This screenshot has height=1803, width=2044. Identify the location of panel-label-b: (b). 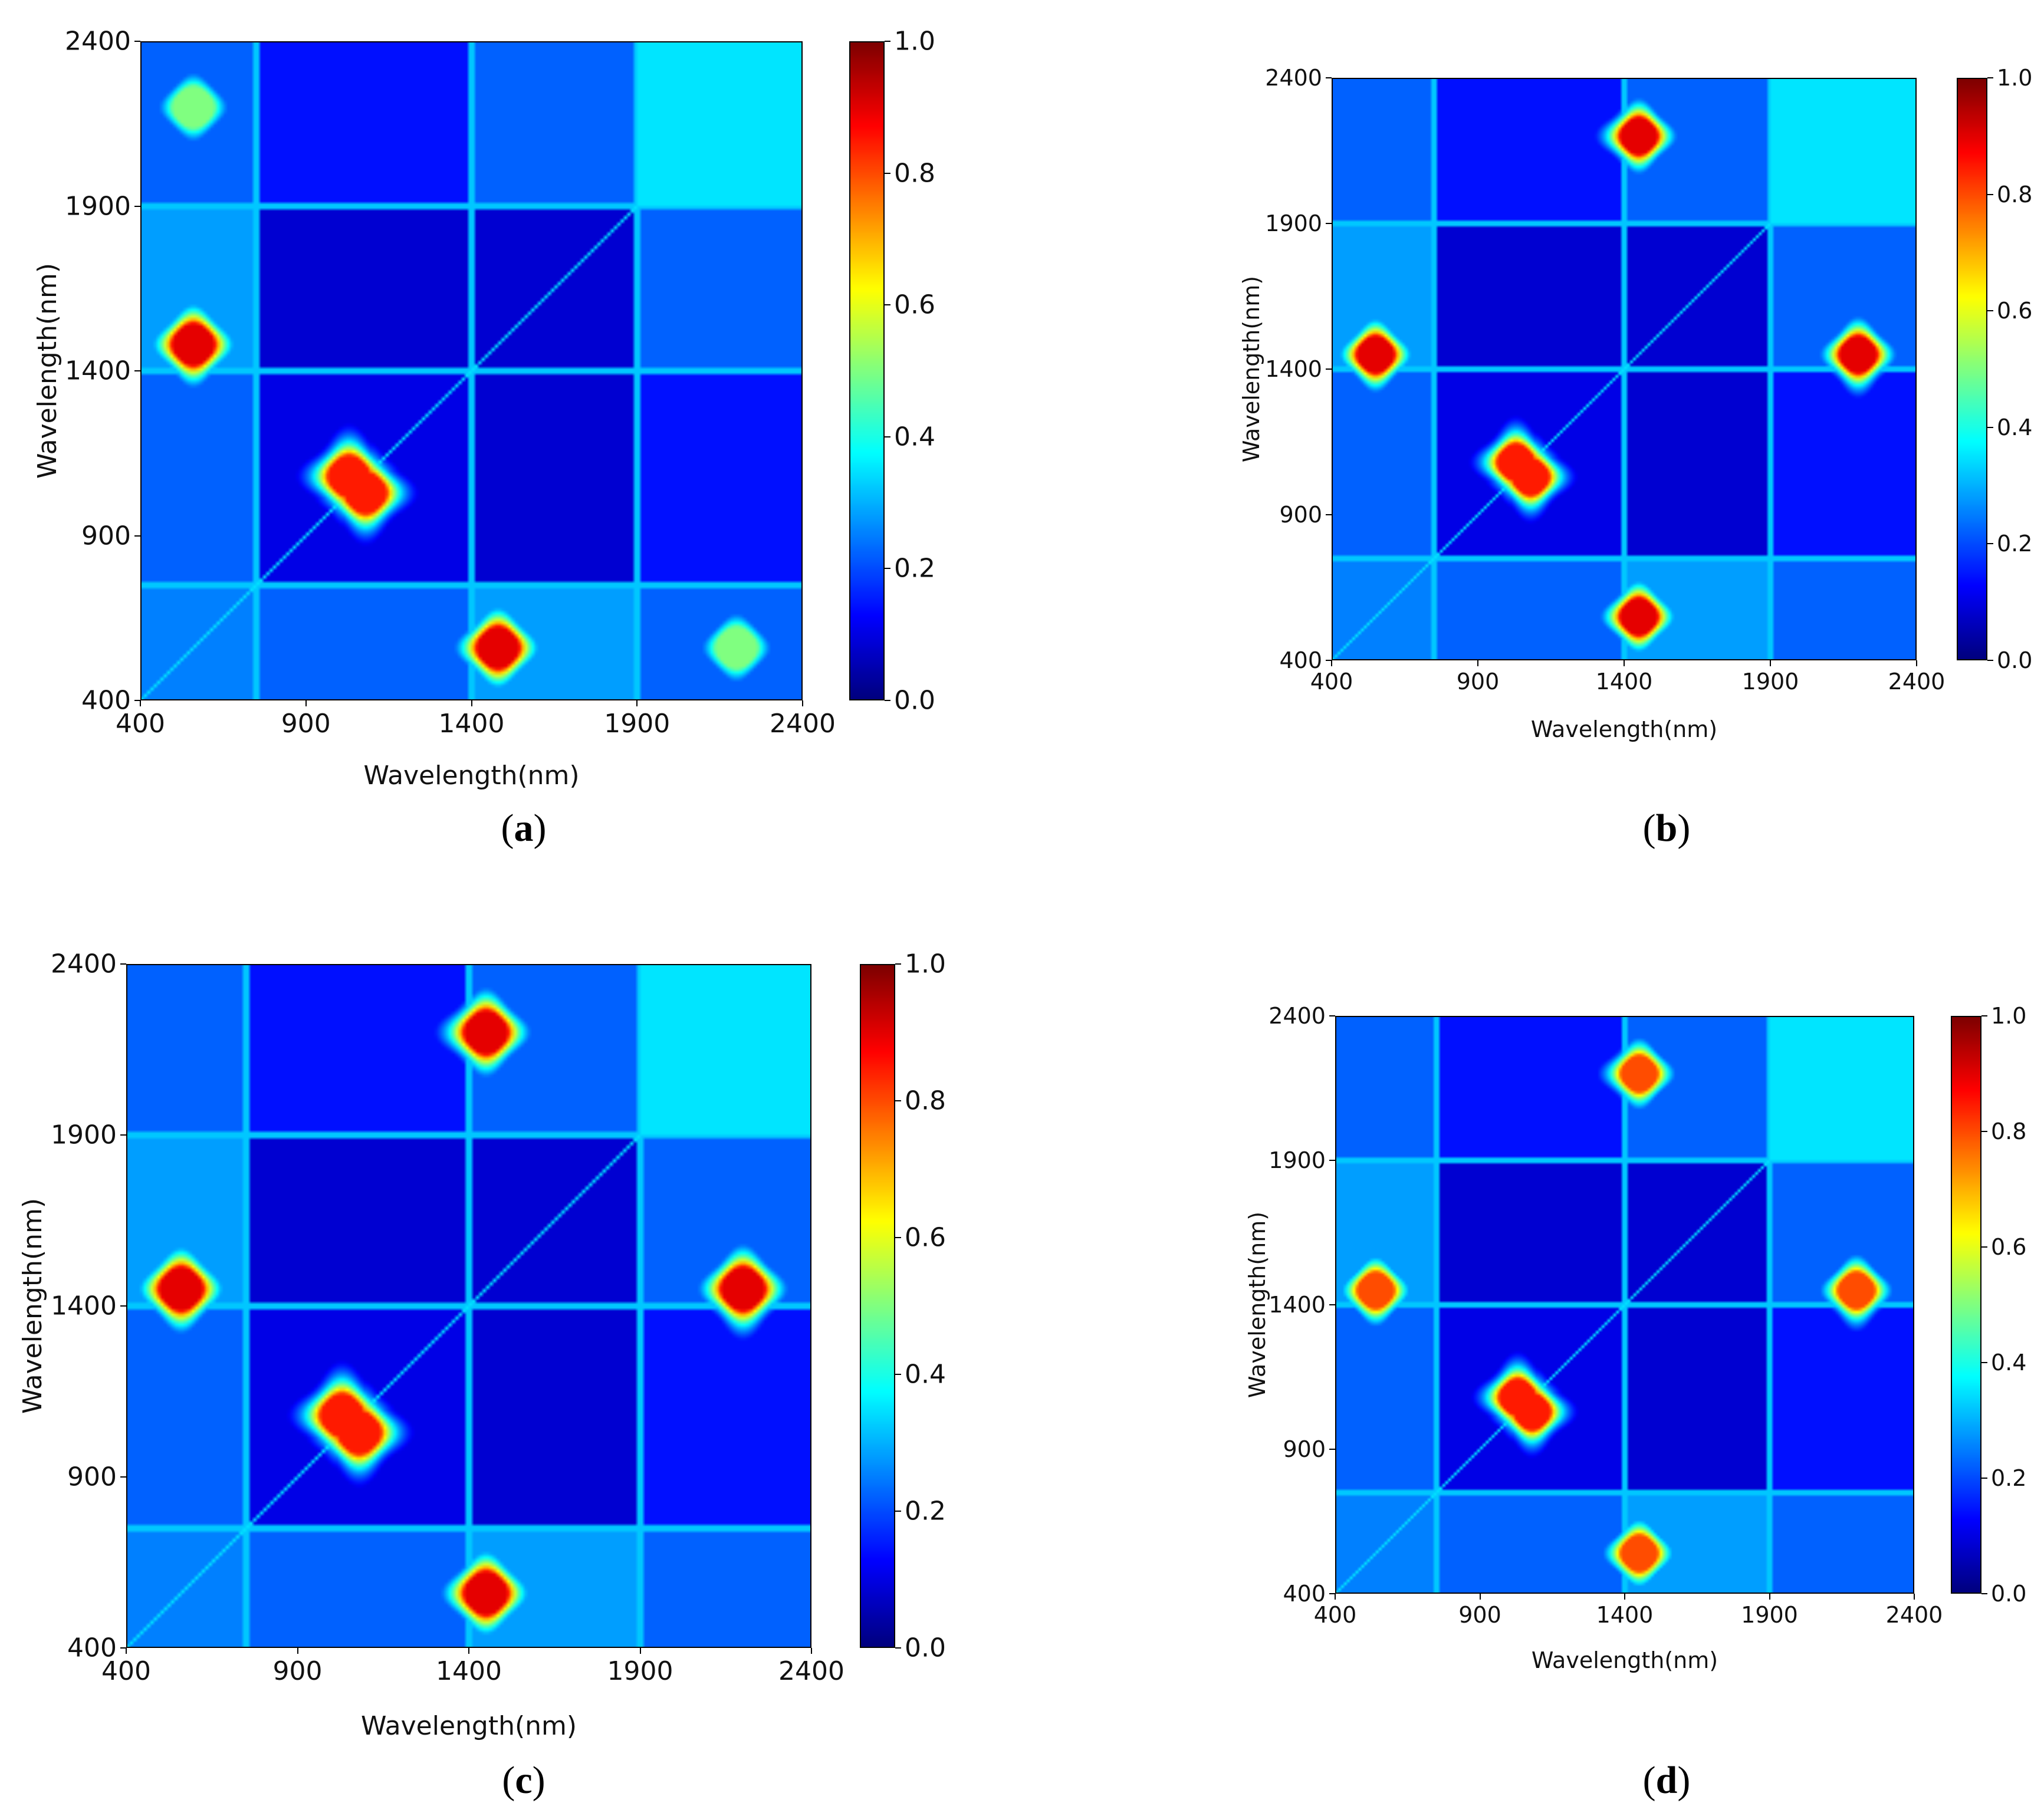
(1667, 828).